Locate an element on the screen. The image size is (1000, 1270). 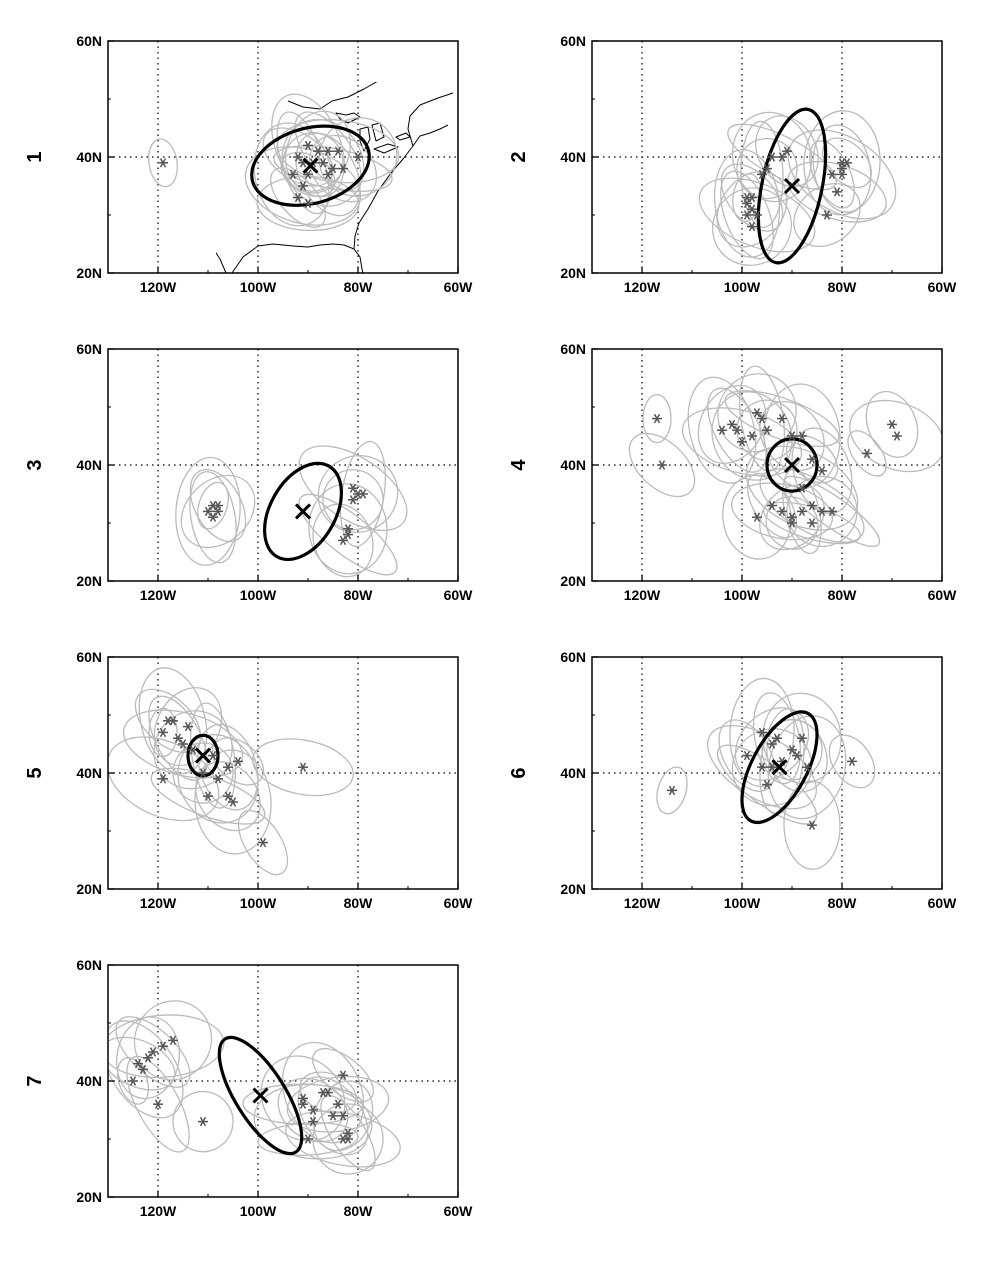
map-panel-4: 120W 100W 80W 60W 20N 40N 60N 4 is located at coordinates (732, 472).